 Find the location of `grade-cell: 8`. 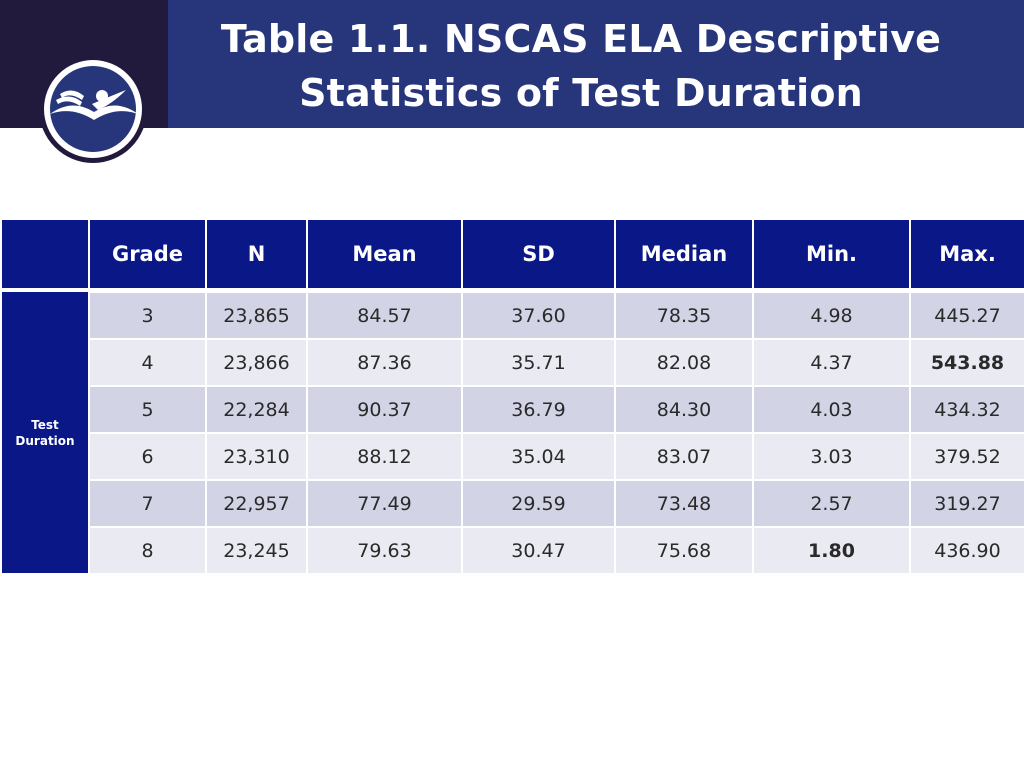

grade-cell: 8 is located at coordinates (147, 549).